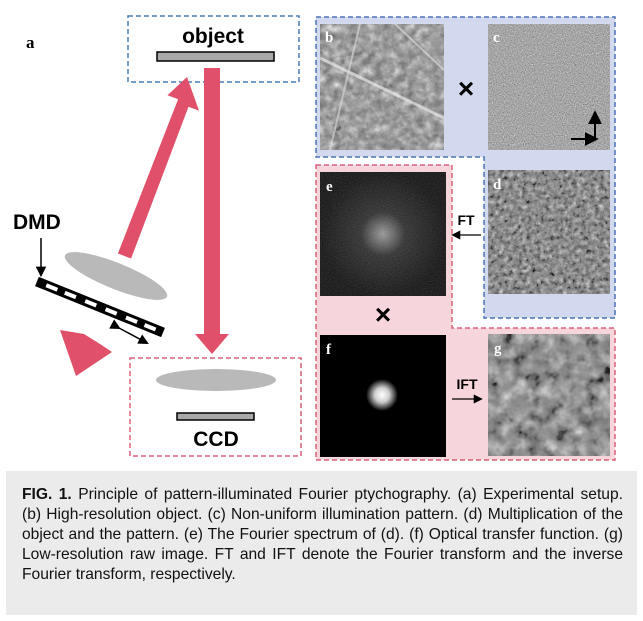  Describe the element at coordinates (549, 87) in the screenshot. I see `panel-c-illumination-pattern: c` at that location.